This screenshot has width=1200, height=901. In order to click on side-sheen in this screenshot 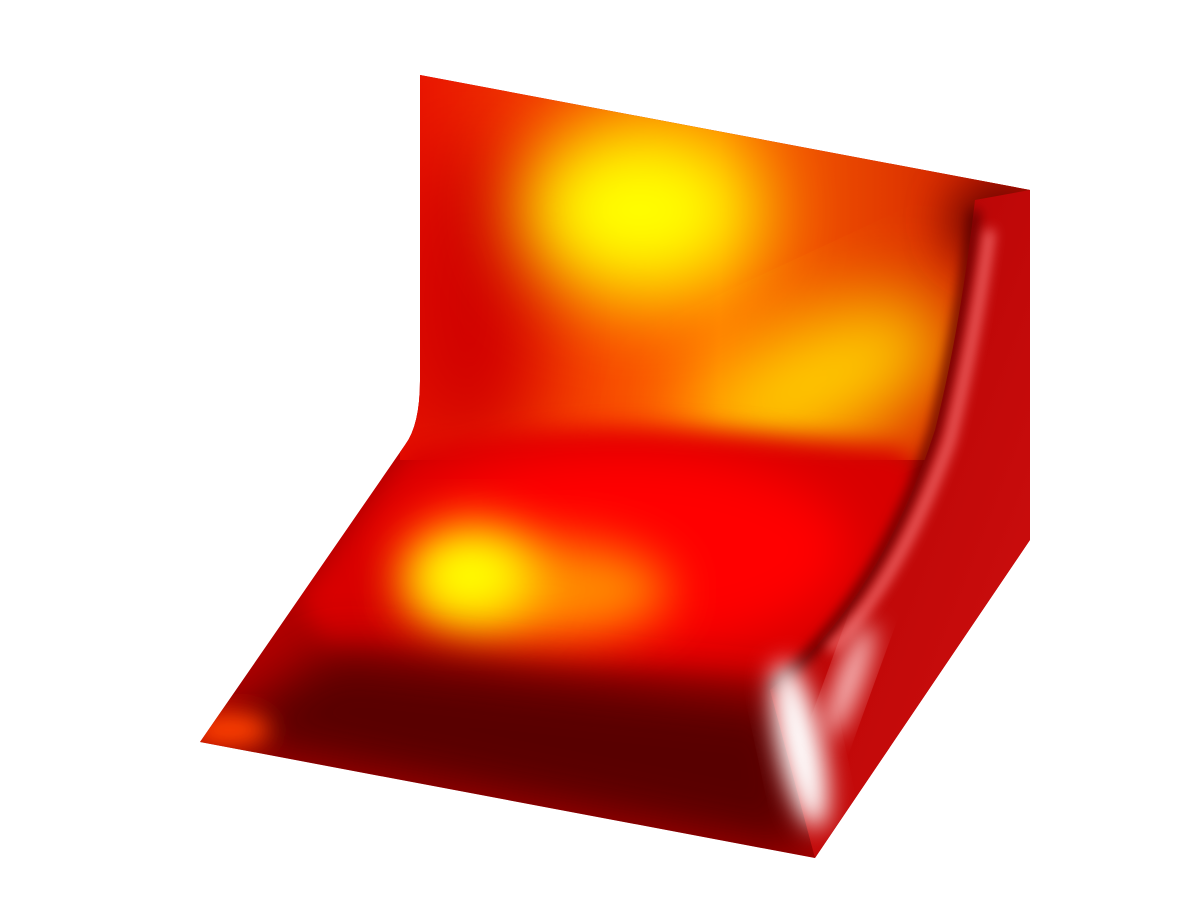, I will do `click(910, 441)`.